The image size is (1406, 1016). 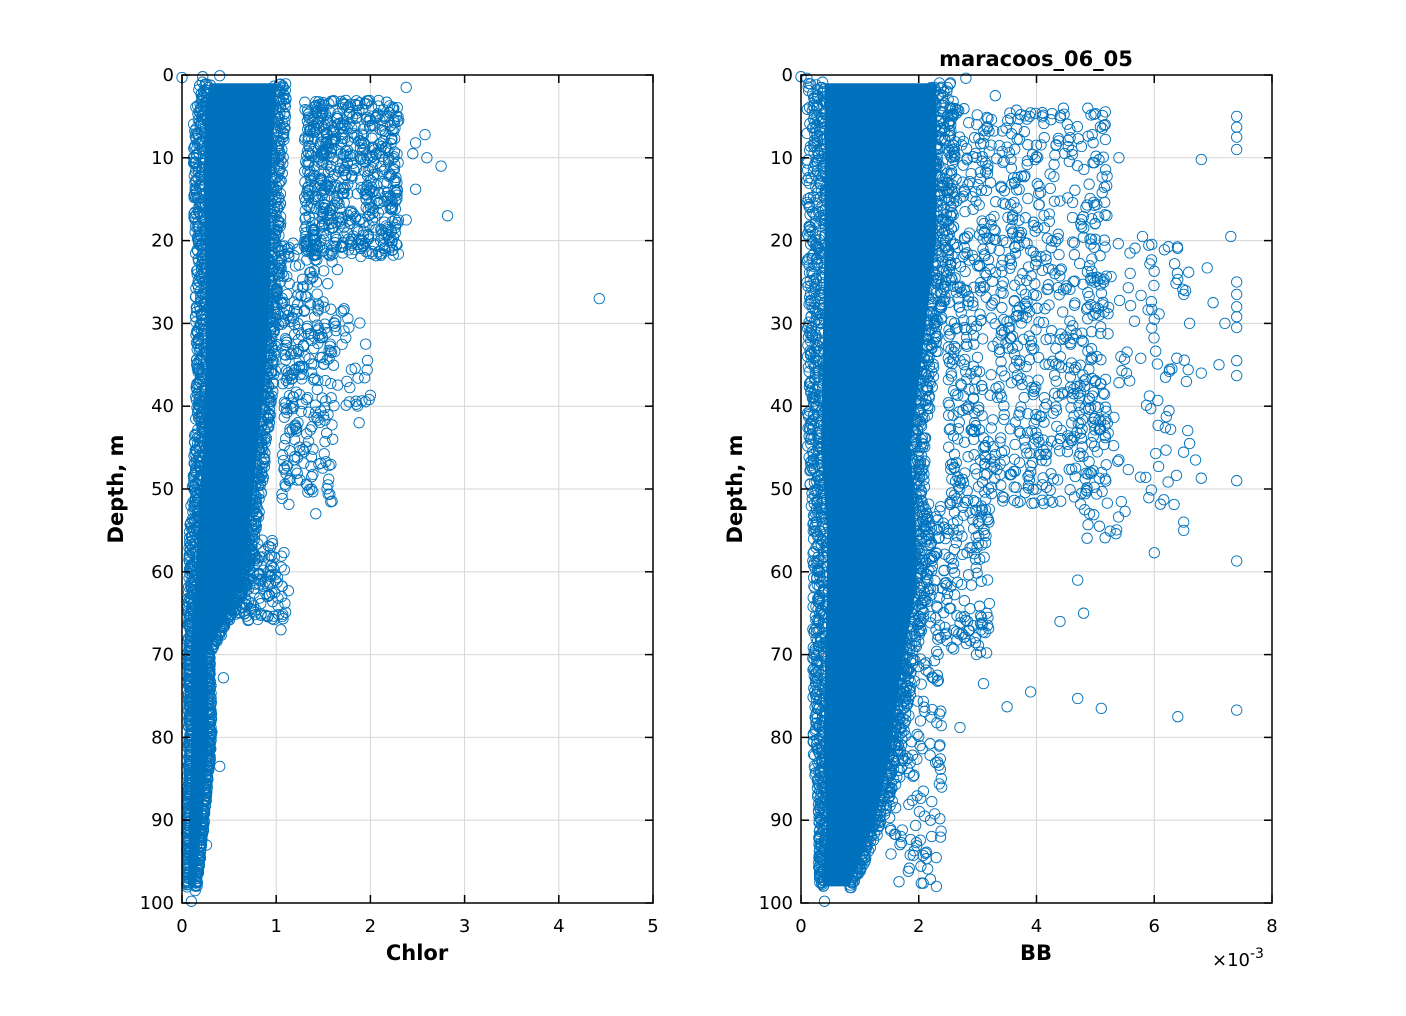 I want to click on chlor-x-axis-label: Chlor, so click(x=417, y=953).